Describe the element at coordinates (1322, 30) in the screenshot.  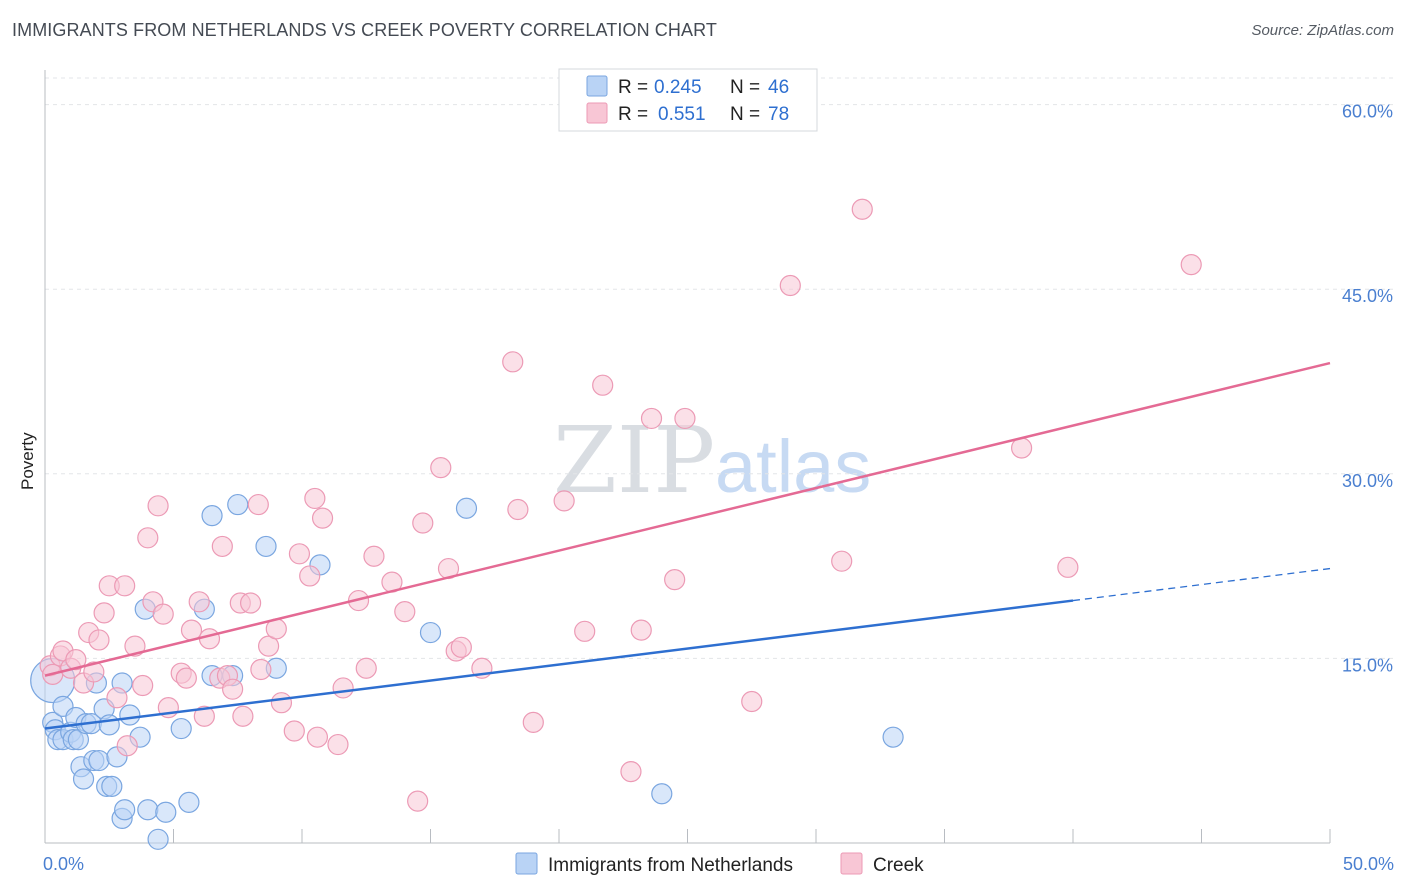
I see `source-label: Source: ZipAtlas.com` at that location.